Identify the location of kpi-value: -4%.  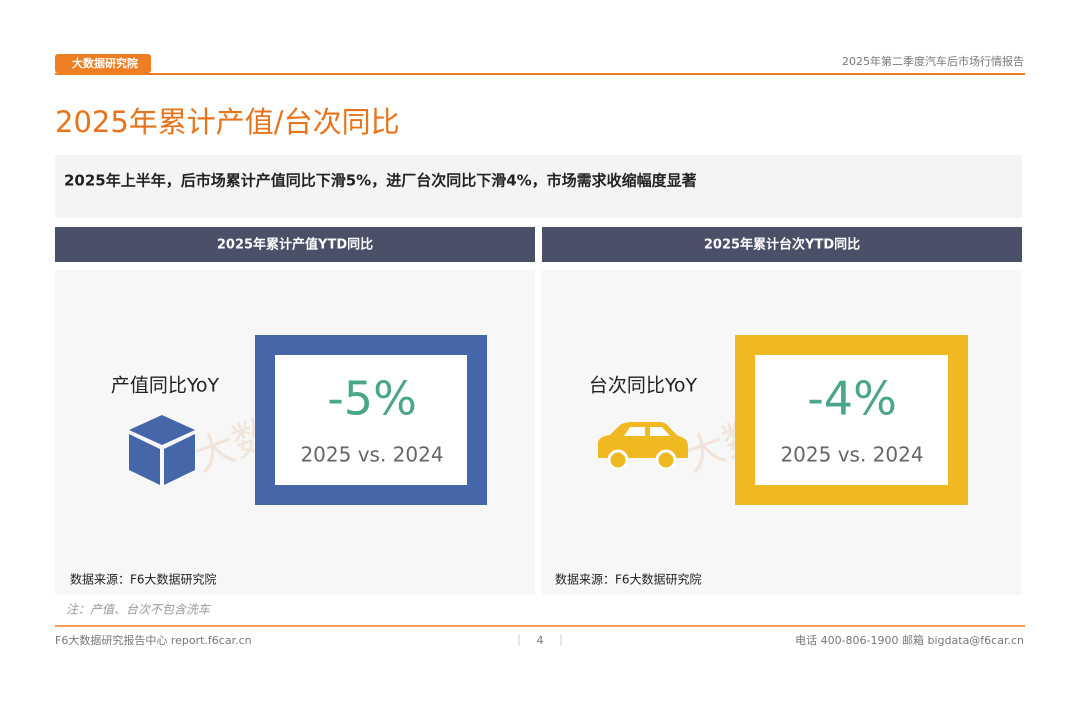
(852, 399).